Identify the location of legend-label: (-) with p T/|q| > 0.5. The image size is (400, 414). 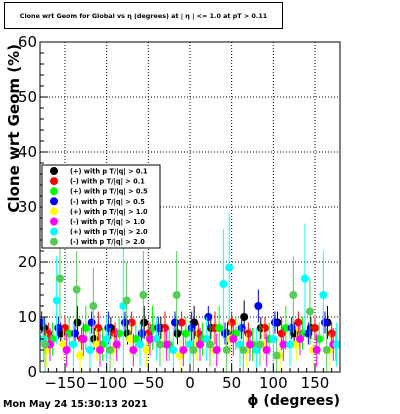
(107, 202).